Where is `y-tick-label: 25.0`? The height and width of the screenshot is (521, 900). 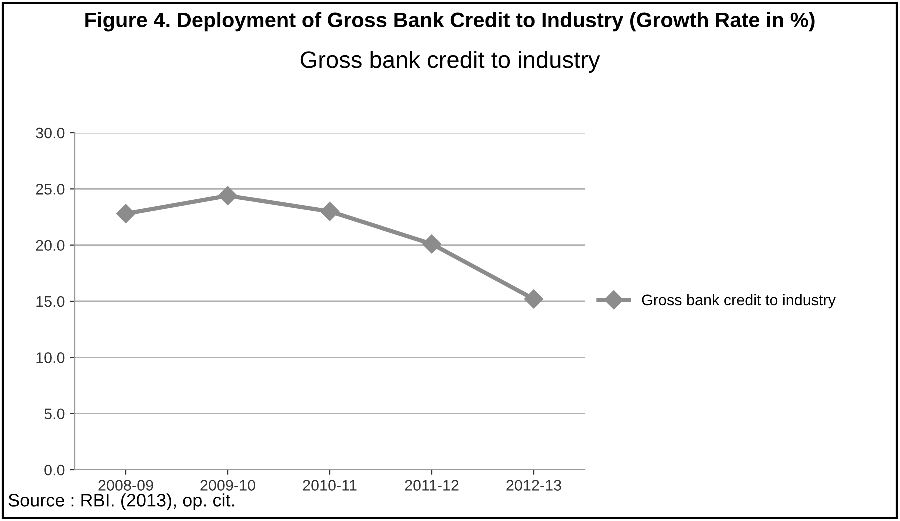
y-tick-label: 25.0 is located at coordinates (50, 189).